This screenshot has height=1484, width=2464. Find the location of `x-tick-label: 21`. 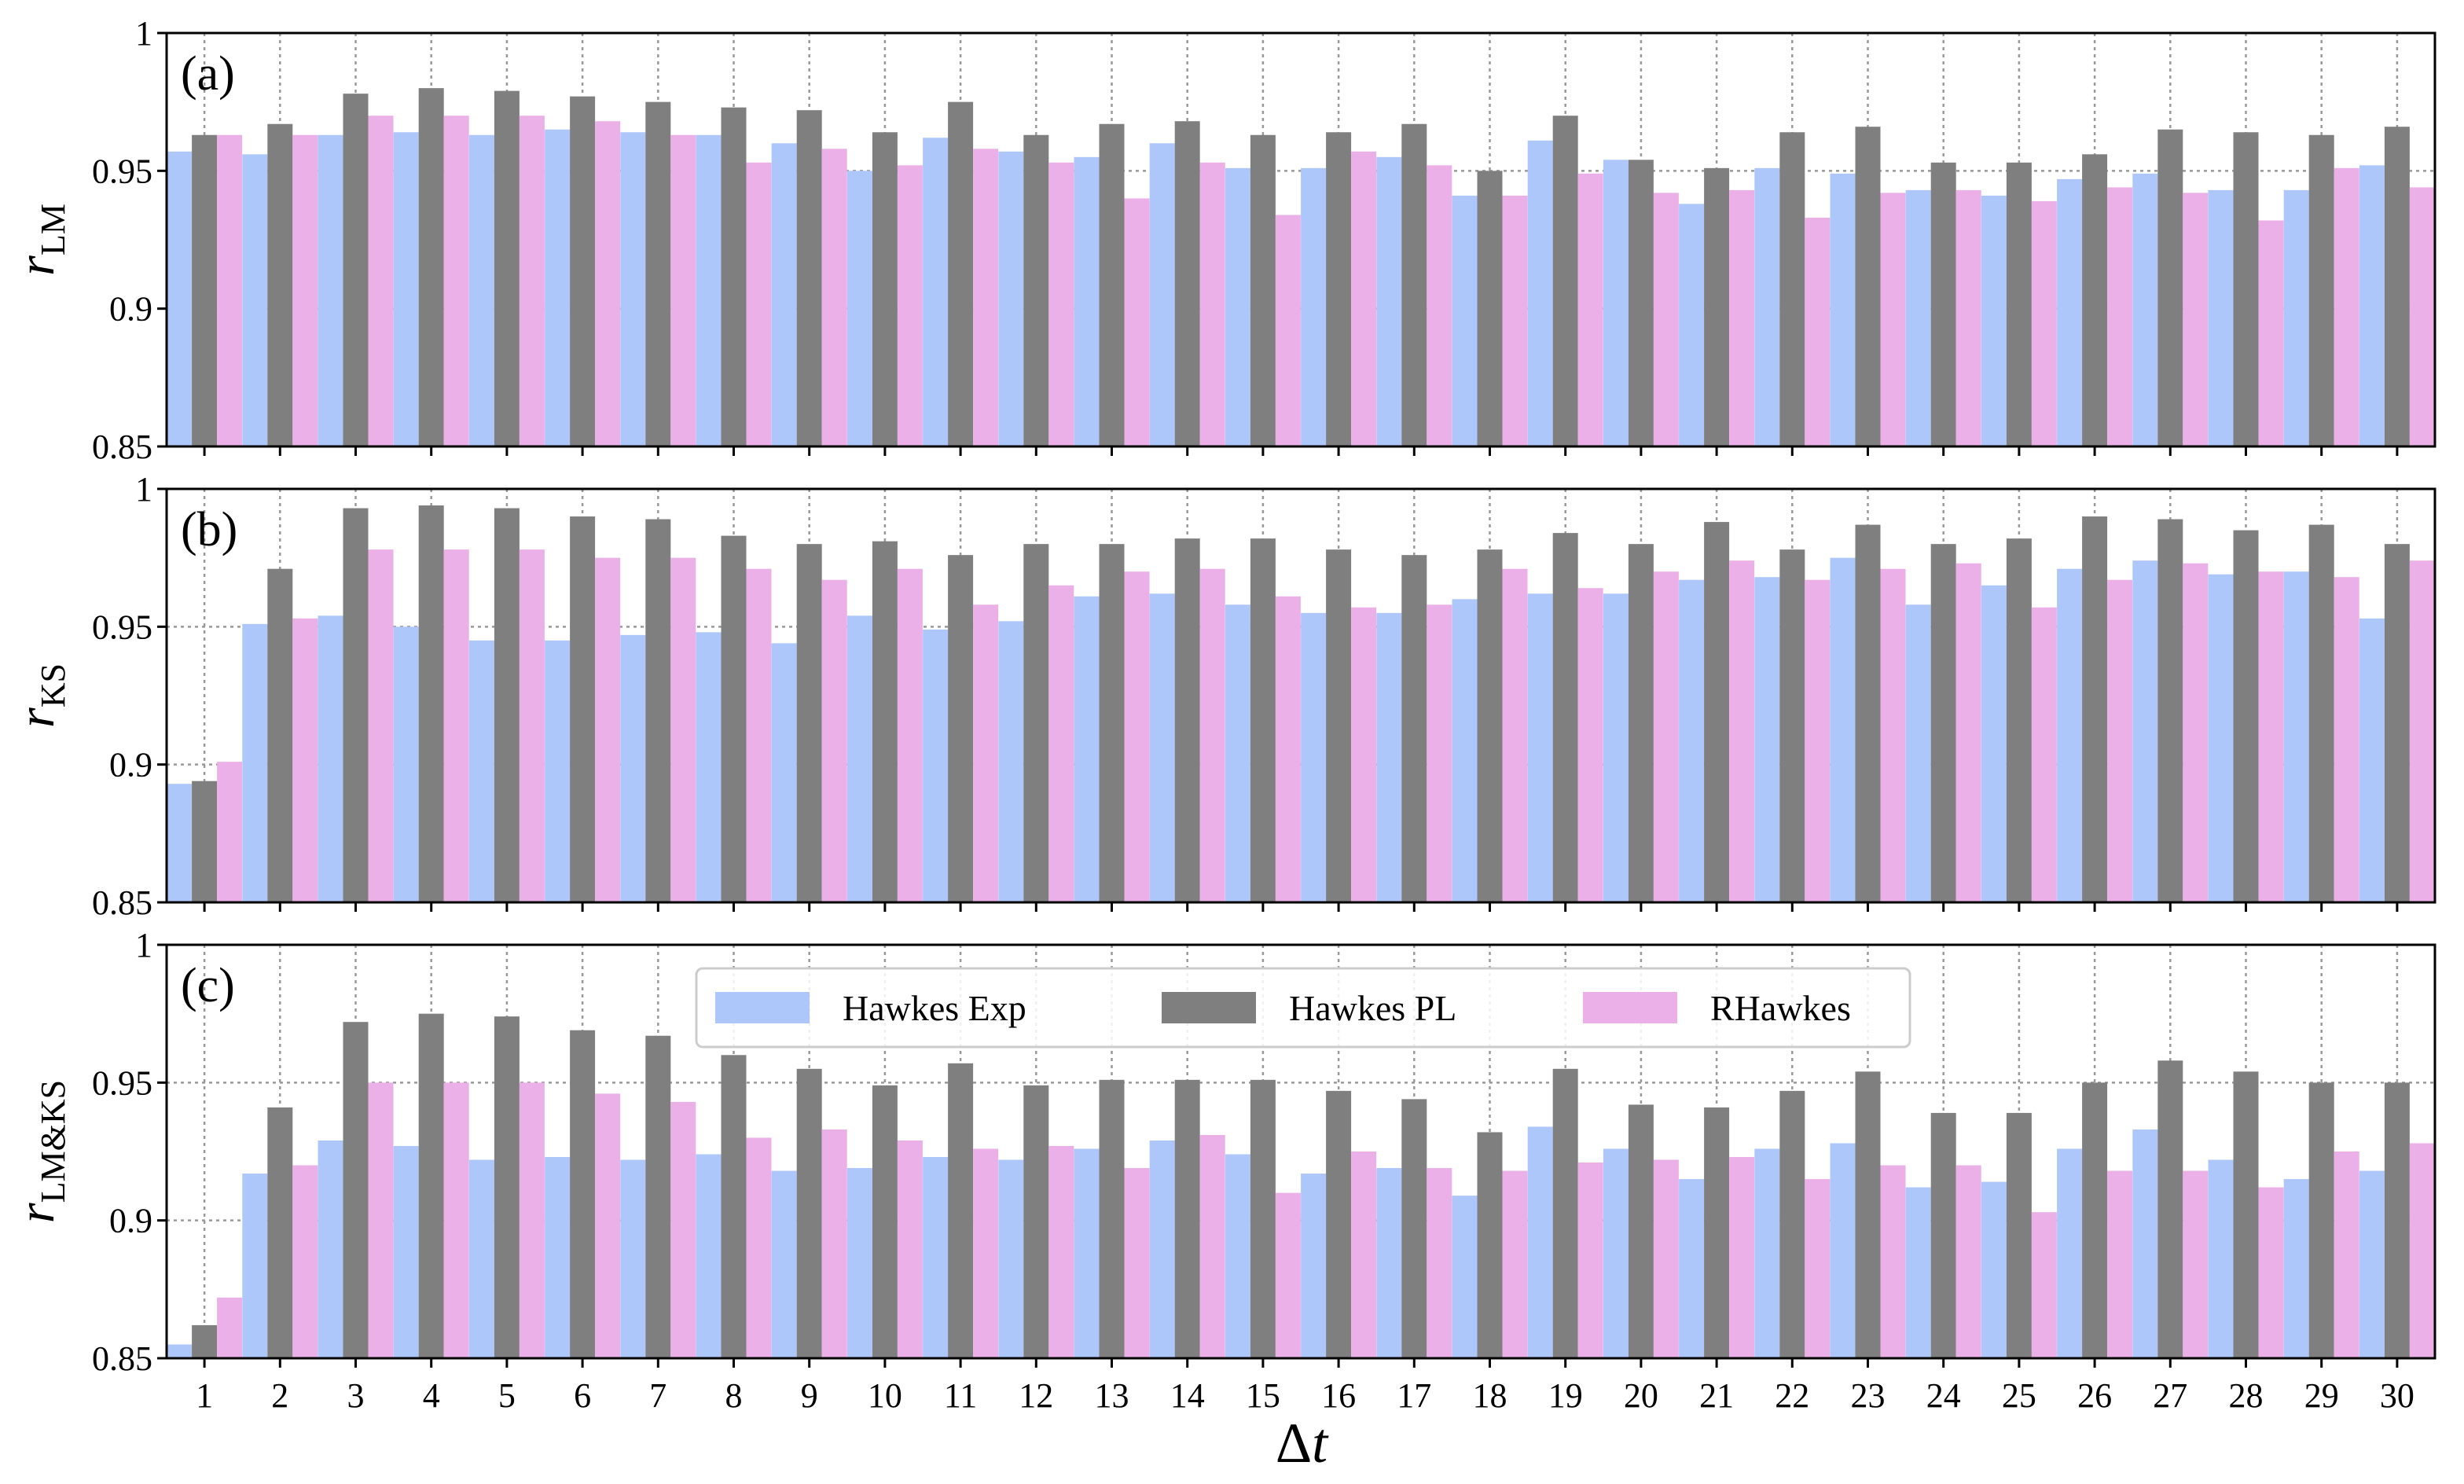

x-tick-label: 21 is located at coordinates (1717, 1395).